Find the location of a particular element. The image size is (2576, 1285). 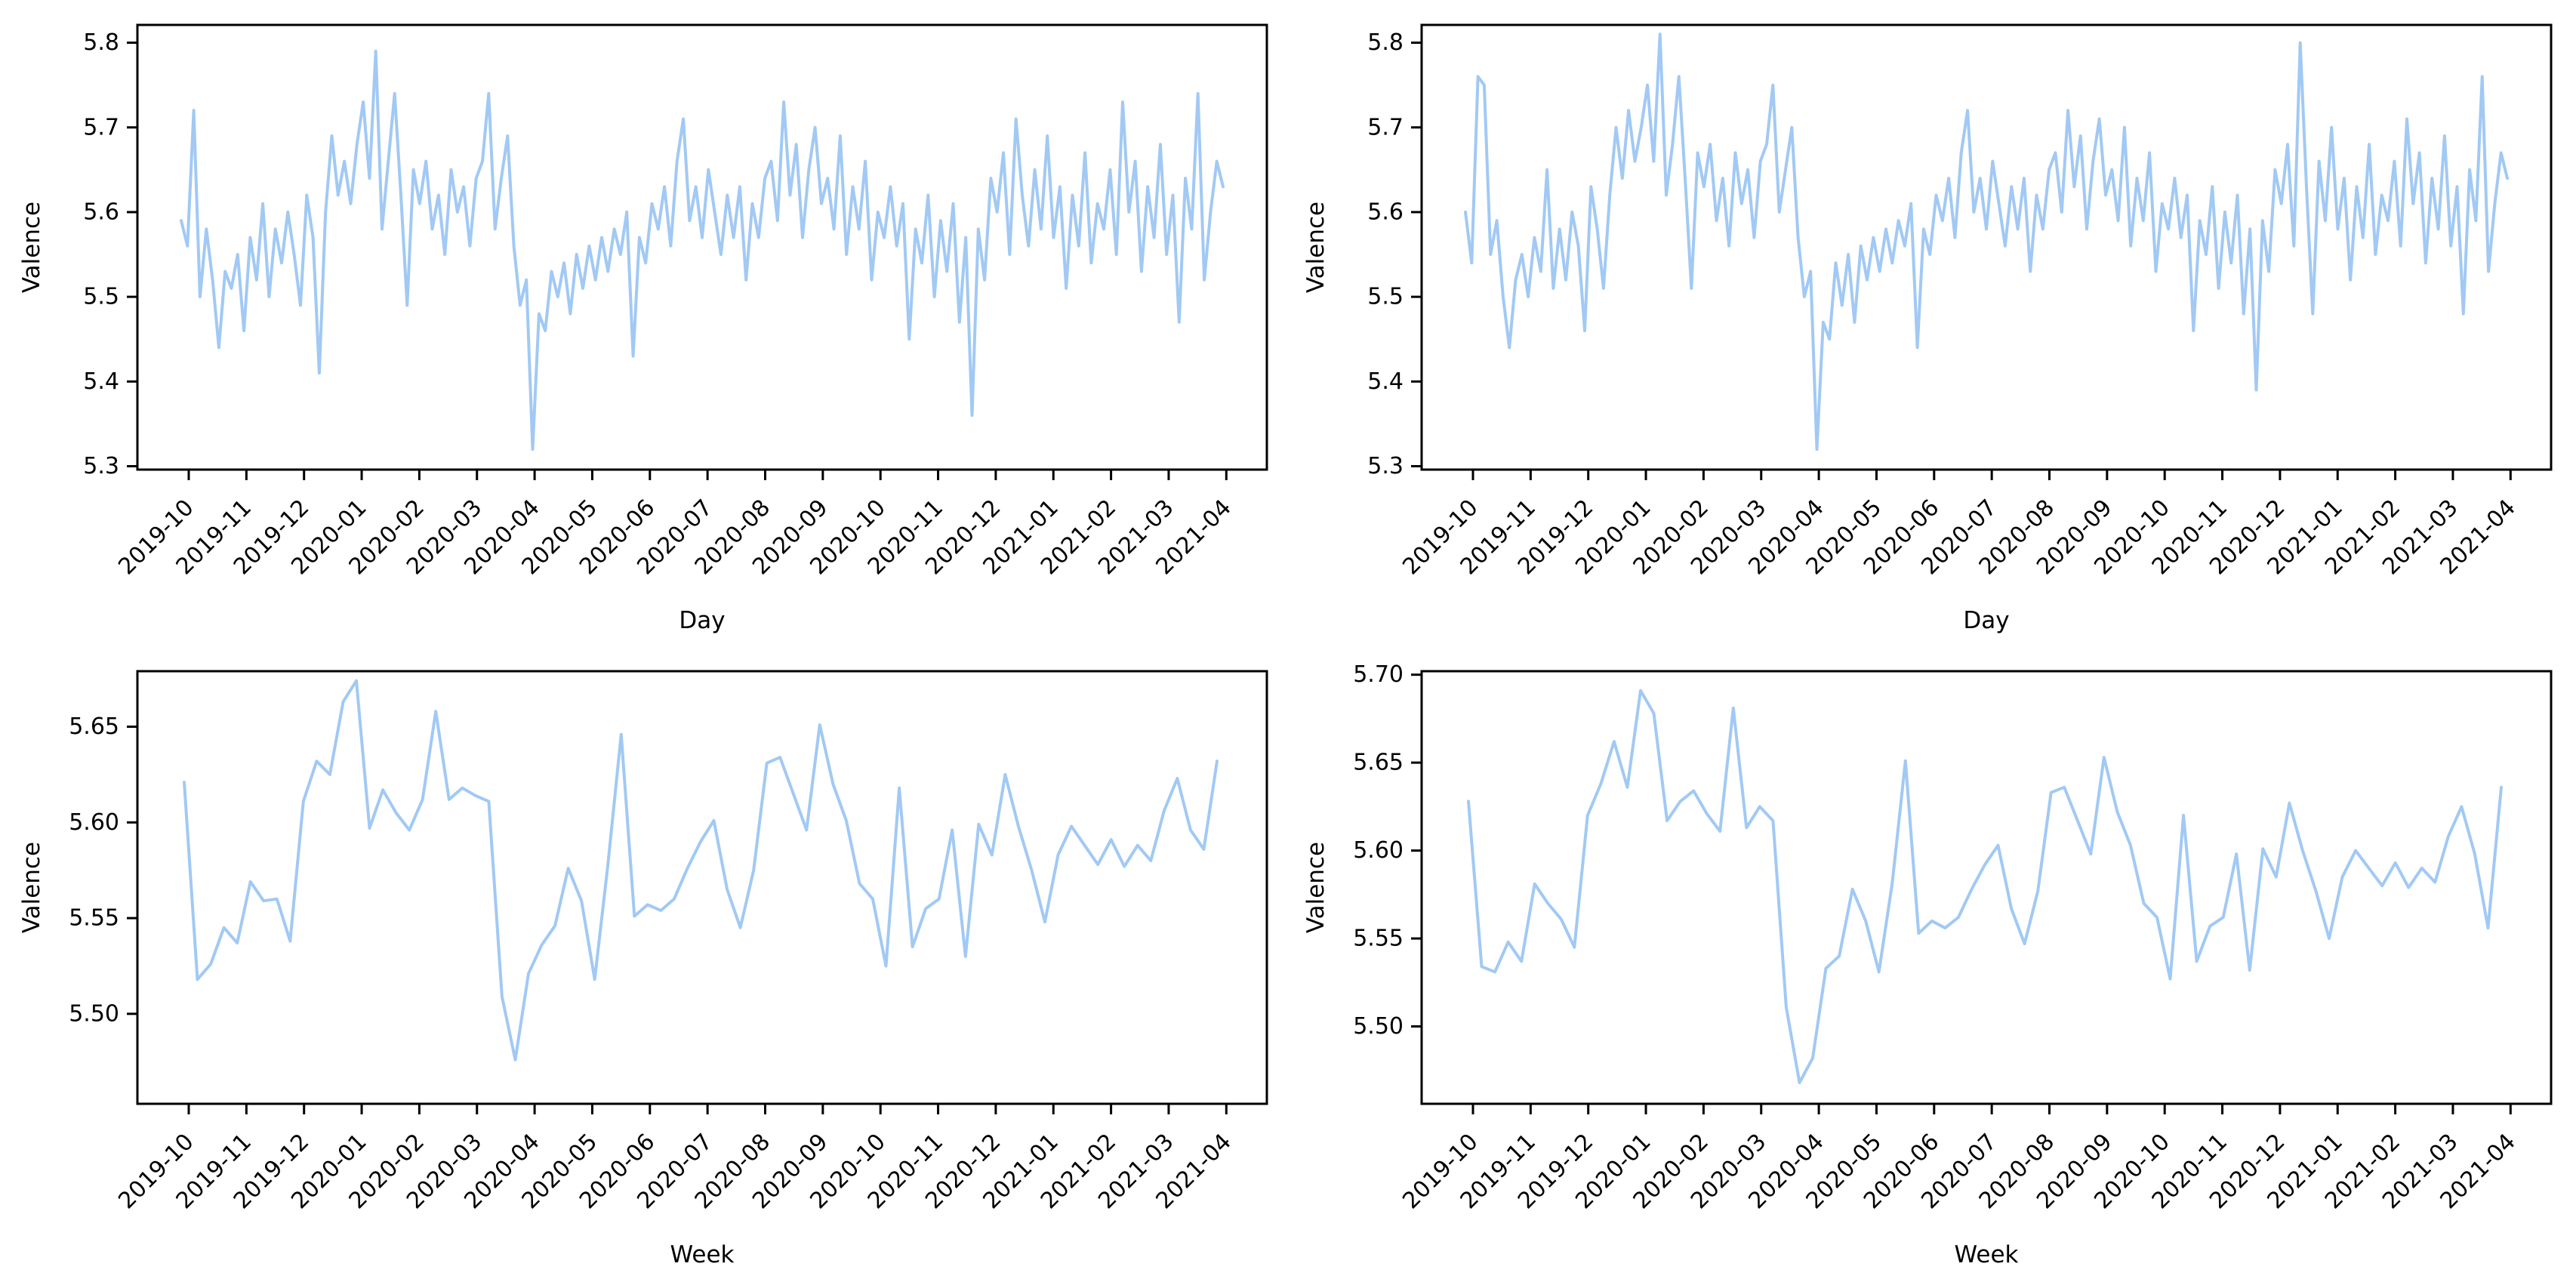

y-tick-label: 5.70 is located at coordinates (1378, 674).